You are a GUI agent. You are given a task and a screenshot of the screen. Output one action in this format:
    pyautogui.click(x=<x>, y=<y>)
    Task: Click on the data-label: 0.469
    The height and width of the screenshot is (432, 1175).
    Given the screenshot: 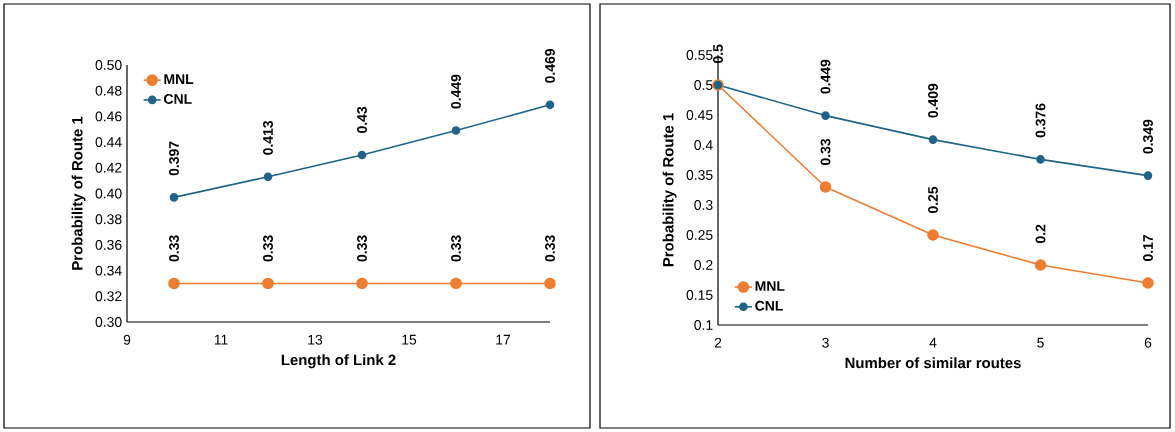 What is the action you would take?
    pyautogui.click(x=550, y=65)
    